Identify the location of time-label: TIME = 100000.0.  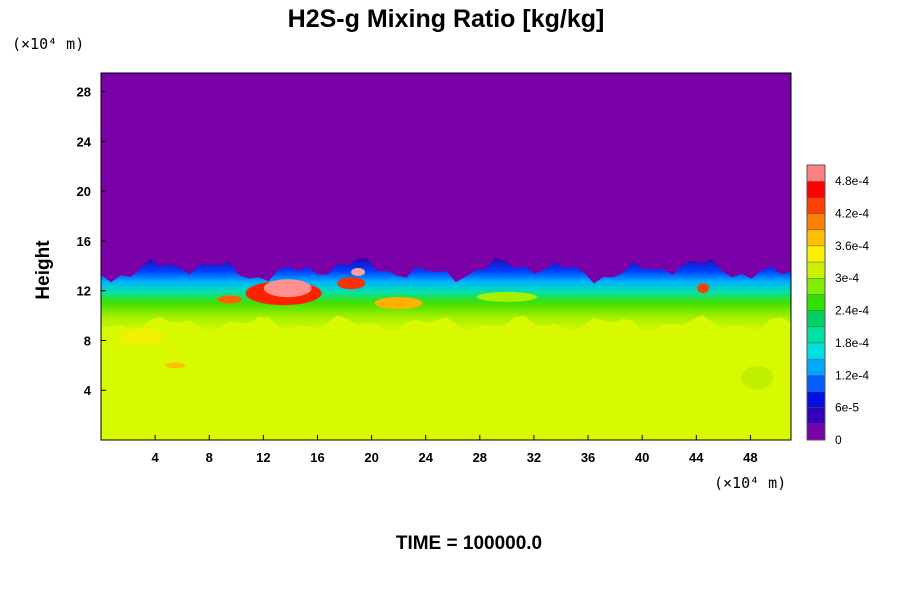
(469, 543).